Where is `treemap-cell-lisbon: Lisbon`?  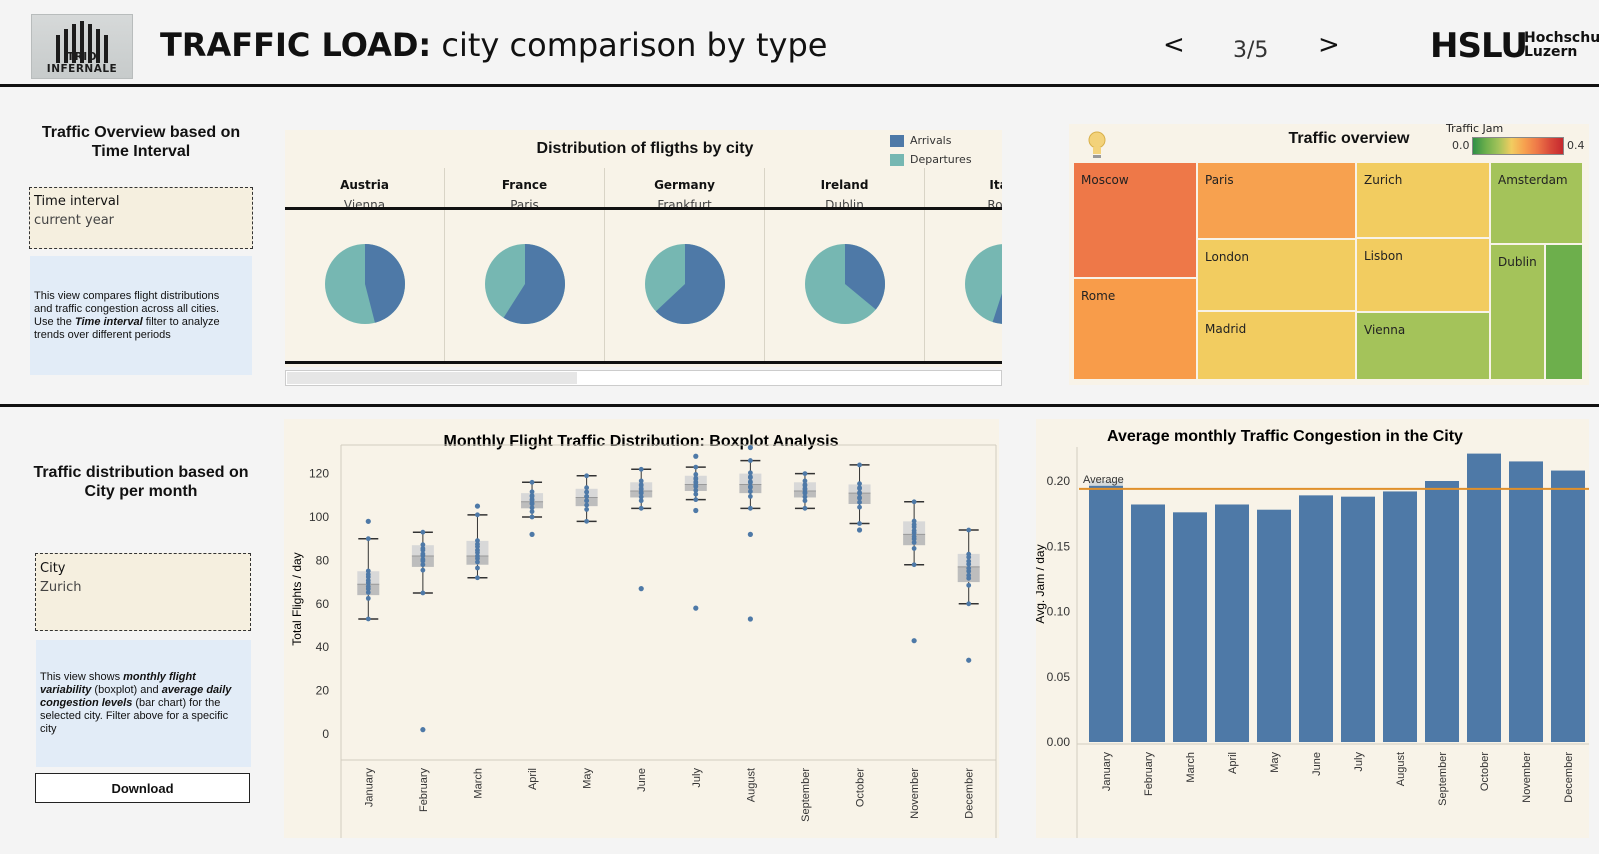 treemap-cell-lisbon: Lisbon is located at coordinates (1423, 275).